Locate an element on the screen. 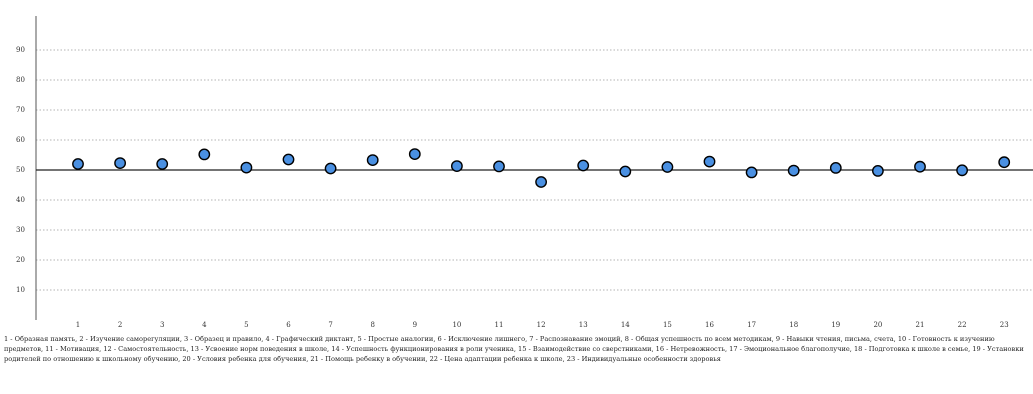  x-tick-label: 2 is located at coordinates (120, 325).